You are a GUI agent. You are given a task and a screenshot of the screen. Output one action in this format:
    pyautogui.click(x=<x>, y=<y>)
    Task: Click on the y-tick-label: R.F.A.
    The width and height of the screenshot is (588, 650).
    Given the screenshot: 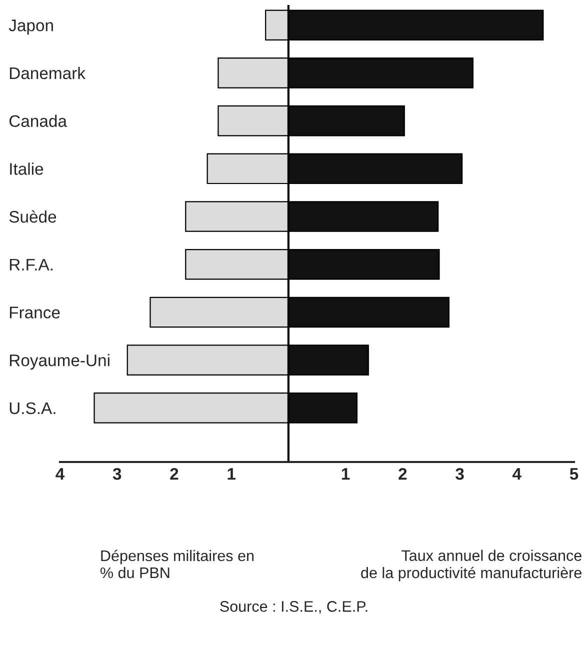 What is the action you would take?
    pyautogui.click(x=31, y=264)
    